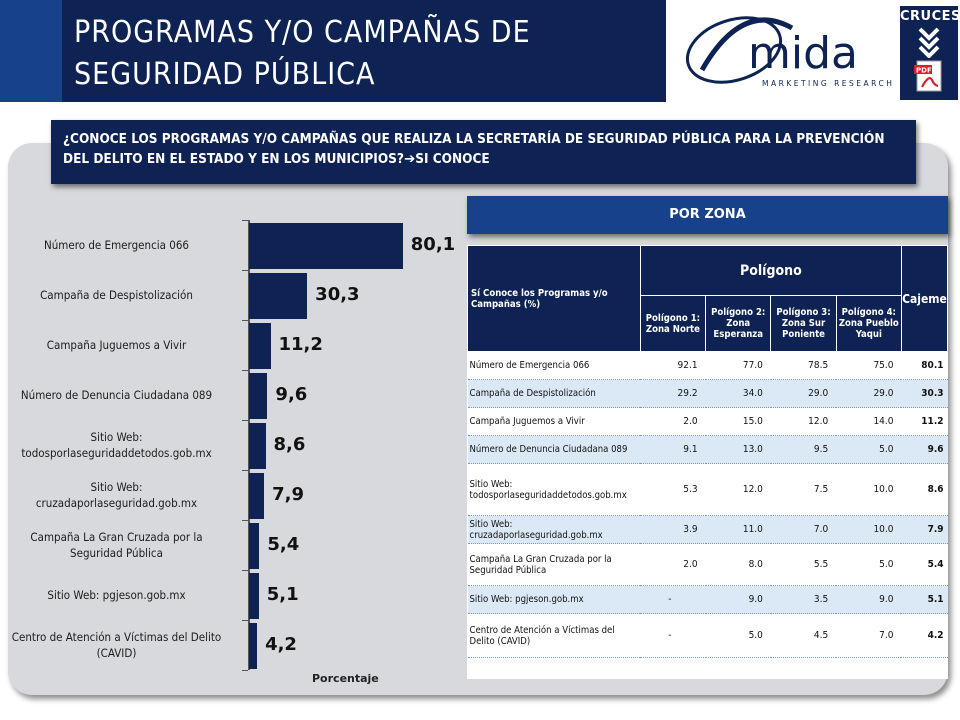  I want to click on table-cell: 9.5, so click(803, 449).